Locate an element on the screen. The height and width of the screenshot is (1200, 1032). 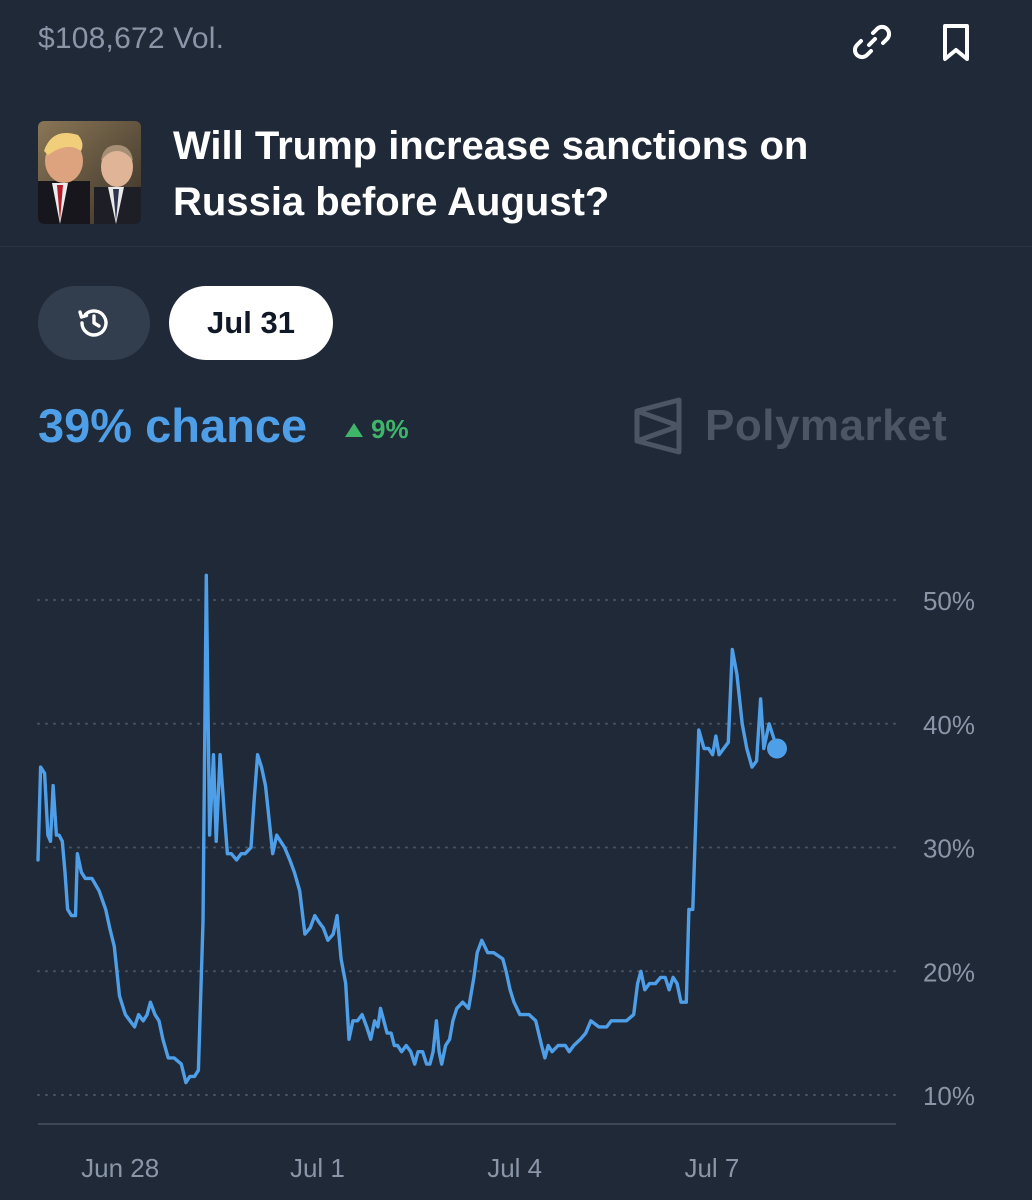
link-button is located at coordinates (872, 42).